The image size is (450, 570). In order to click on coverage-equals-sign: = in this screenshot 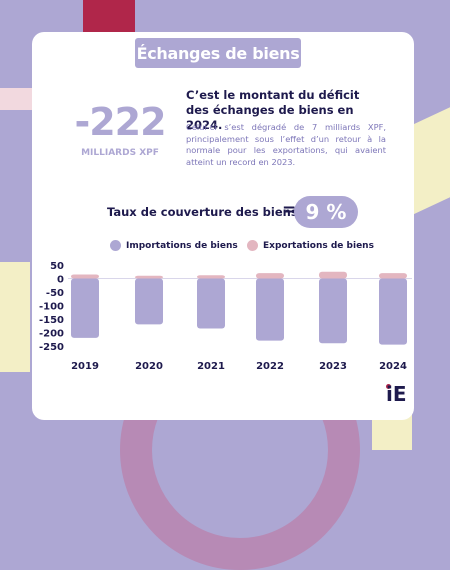, I will do `click(289, 210)`.